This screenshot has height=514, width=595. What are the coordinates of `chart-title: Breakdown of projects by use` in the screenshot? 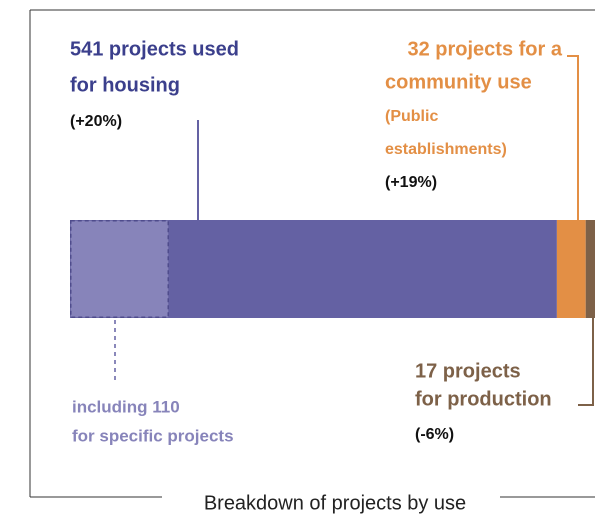 It's located at (335, 503).